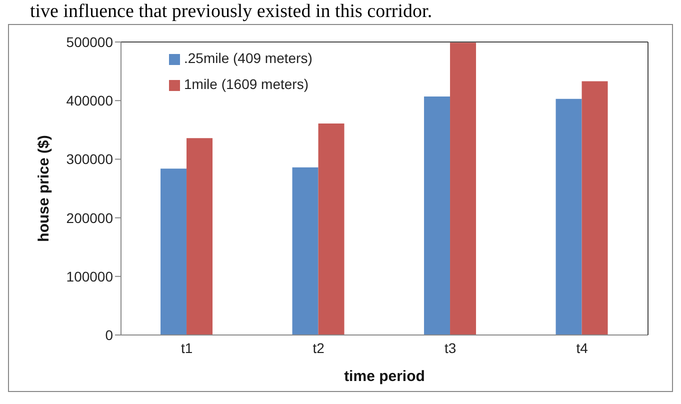 The height and width of the screenshot is (404, 681). What do you see at coordinates (109, 334) in the screenshot?
I see `y-tick-label: 0` at bounding box center [109, 334].